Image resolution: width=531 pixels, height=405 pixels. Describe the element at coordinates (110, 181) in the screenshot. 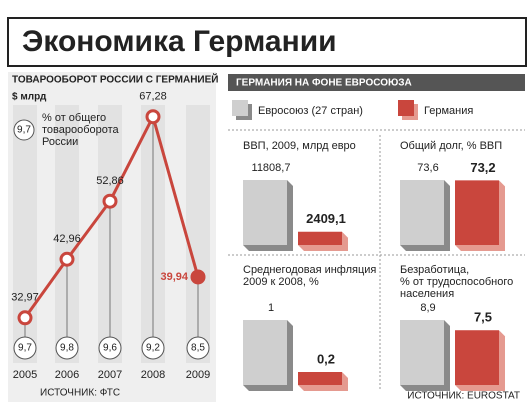

I see `value-label: 52,86` at that location.